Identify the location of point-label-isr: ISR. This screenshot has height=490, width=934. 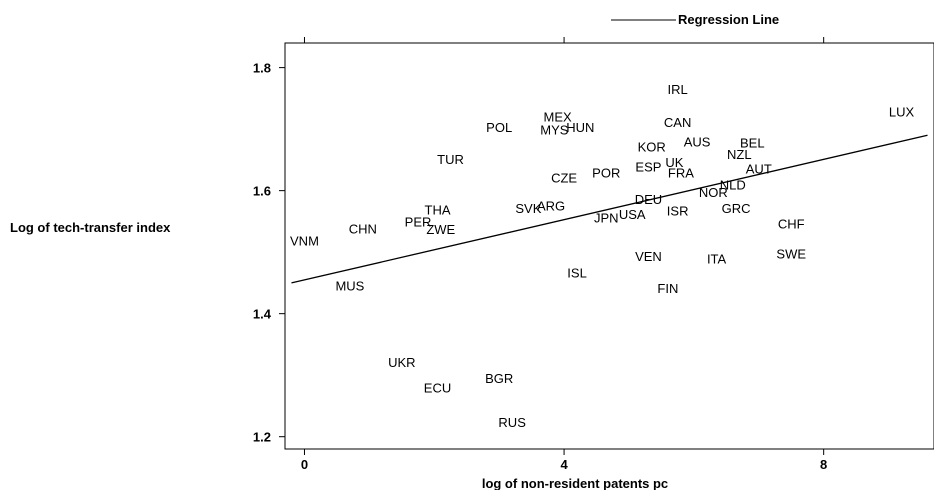
(678, 211).